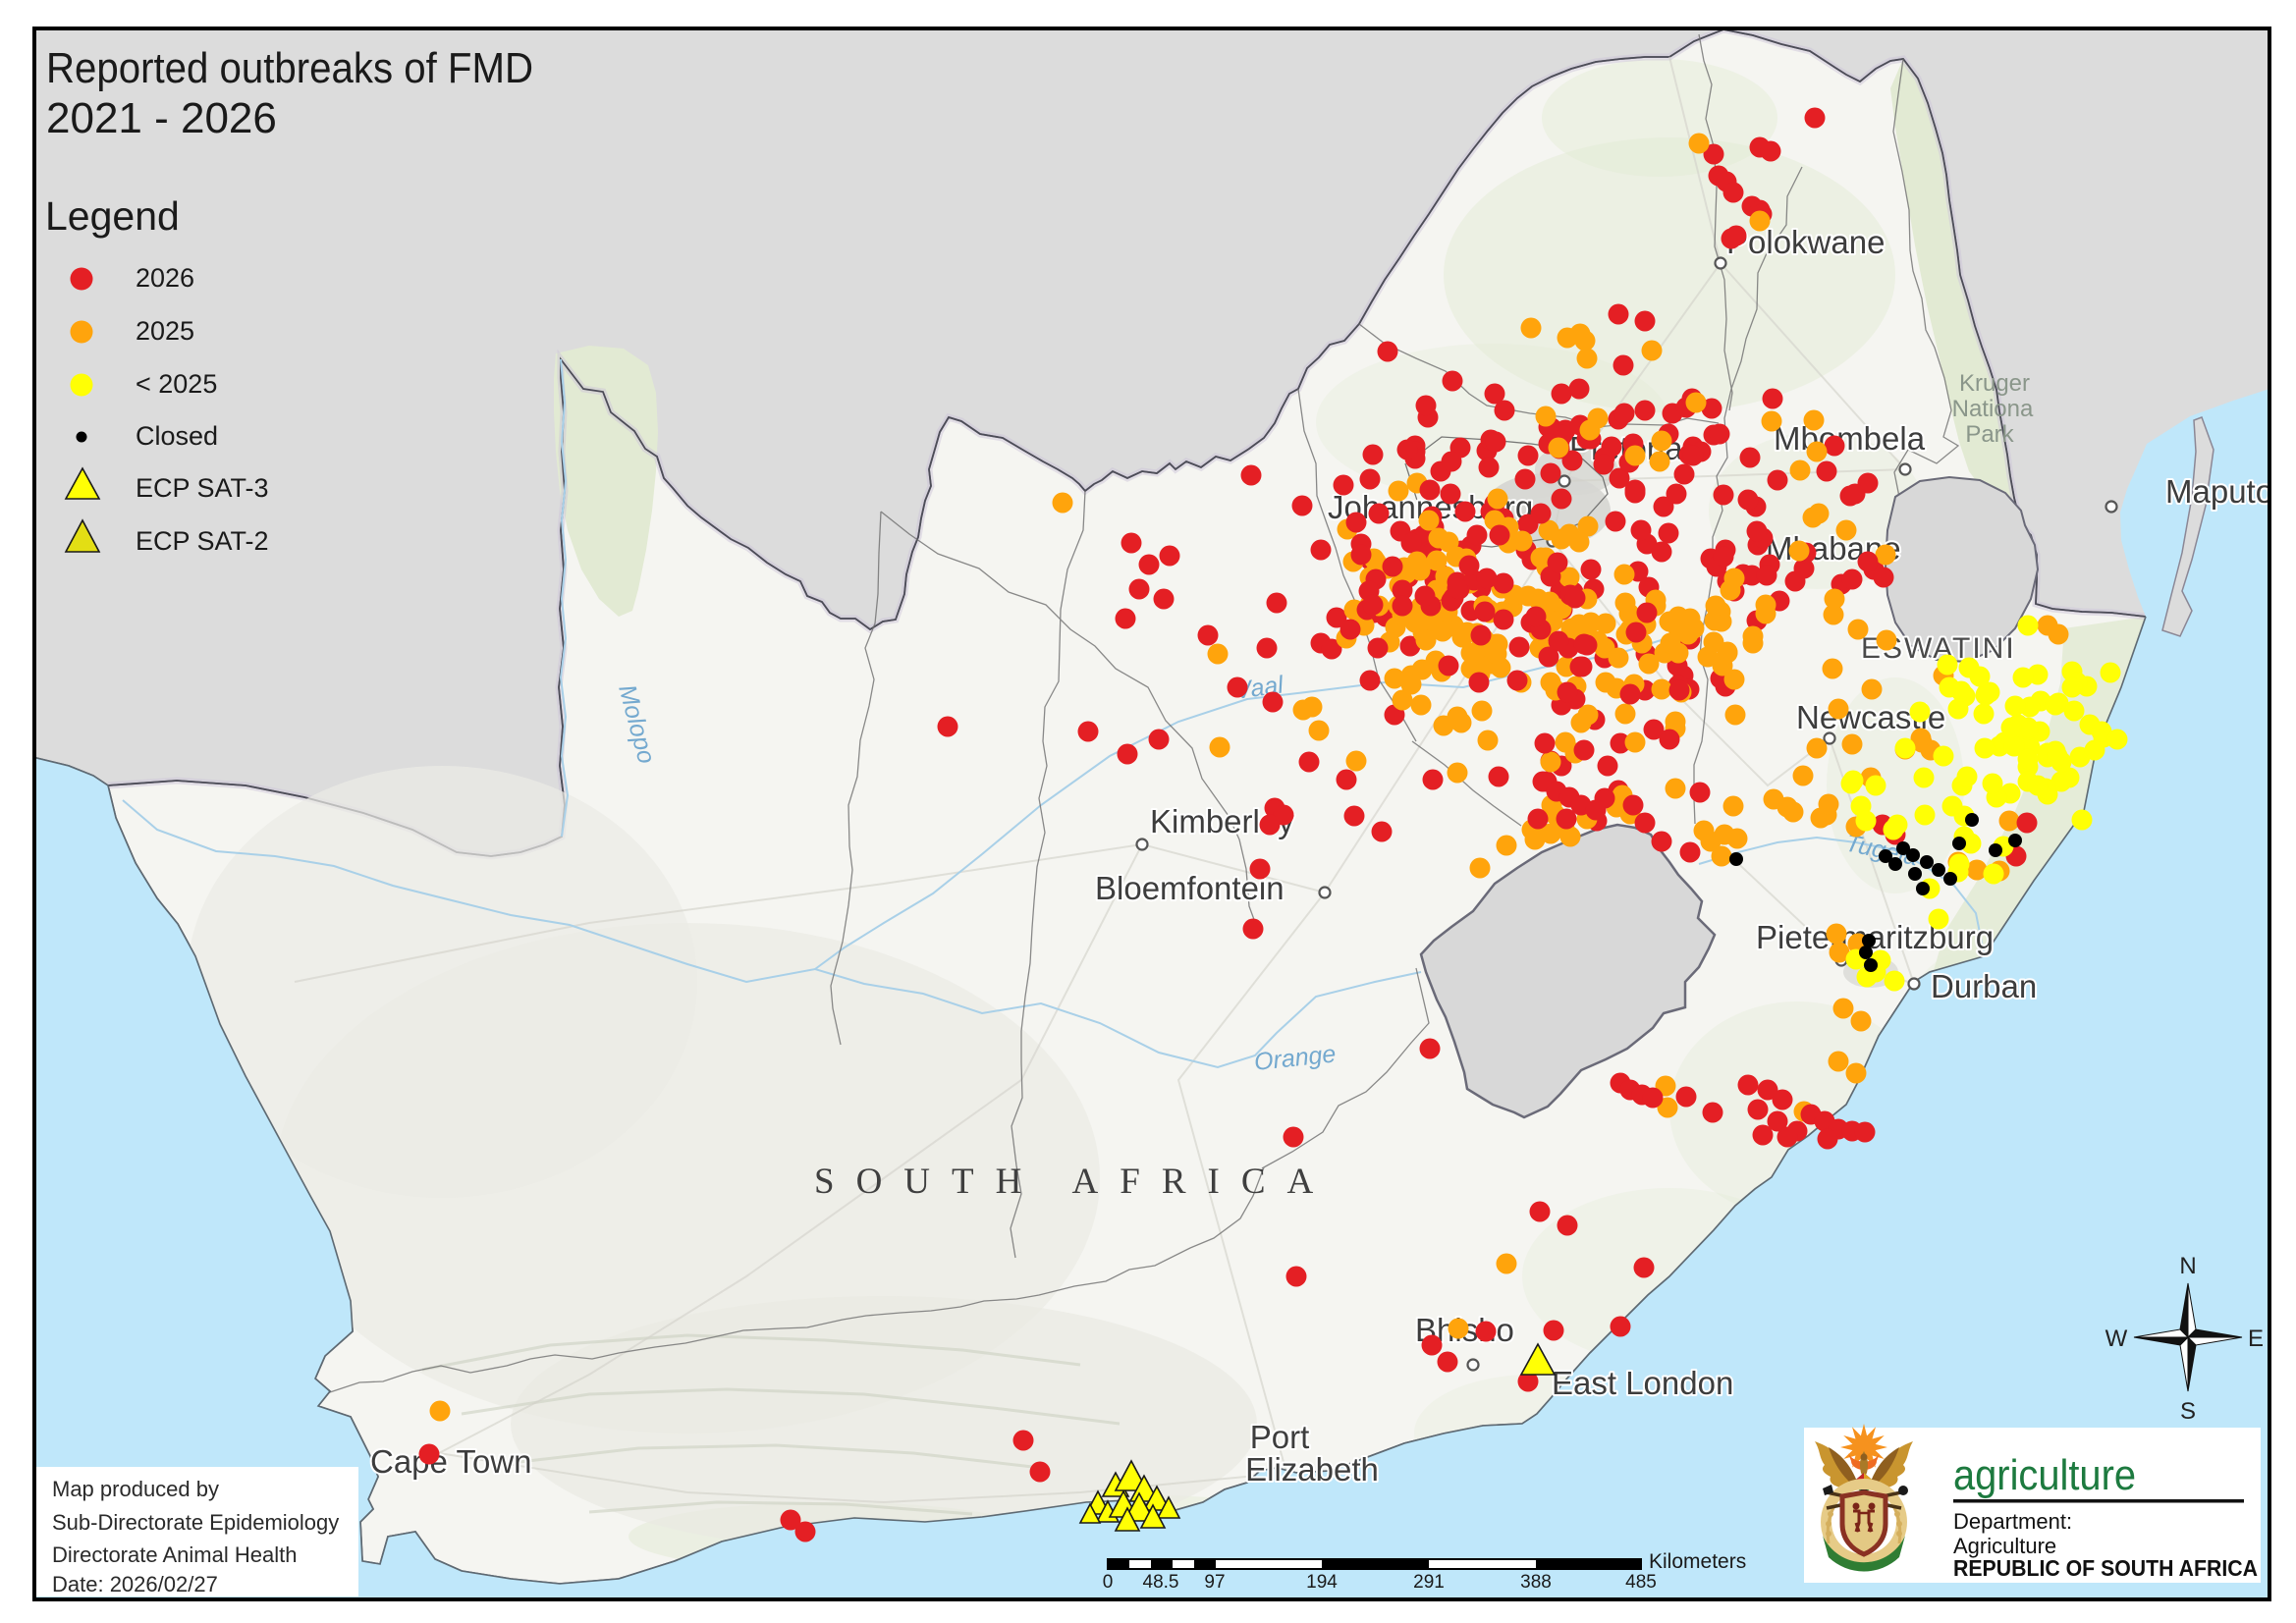 The height and width of the screenshot is (1623, 2296). What do you see at coordinates (1322, 1582) in the screenshot?
I see `svg-text: 194` at bounding box center [1322, 1582].